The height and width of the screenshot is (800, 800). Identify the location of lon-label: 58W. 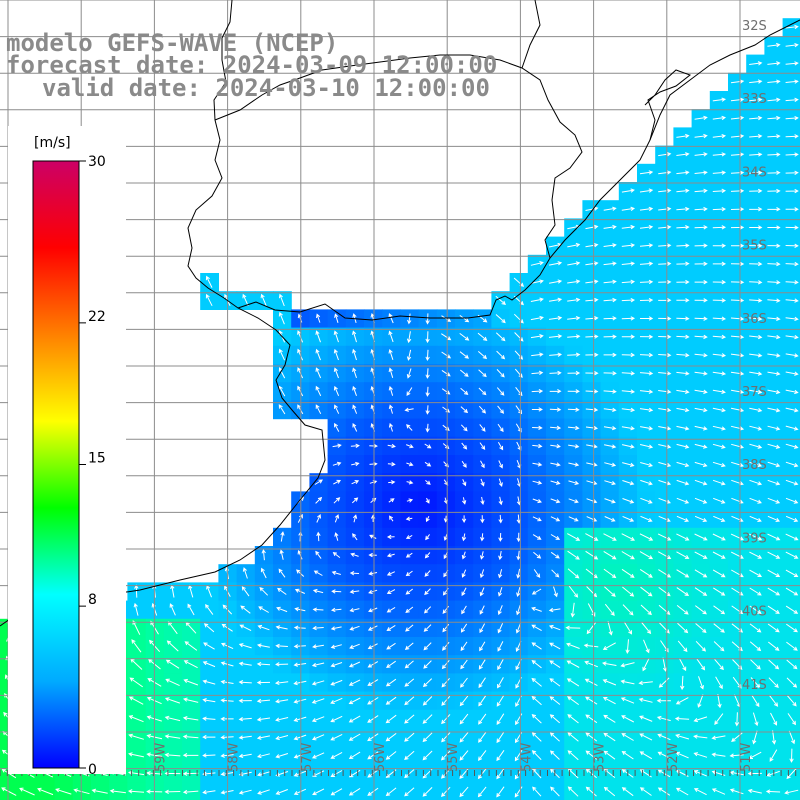
(234, 757).